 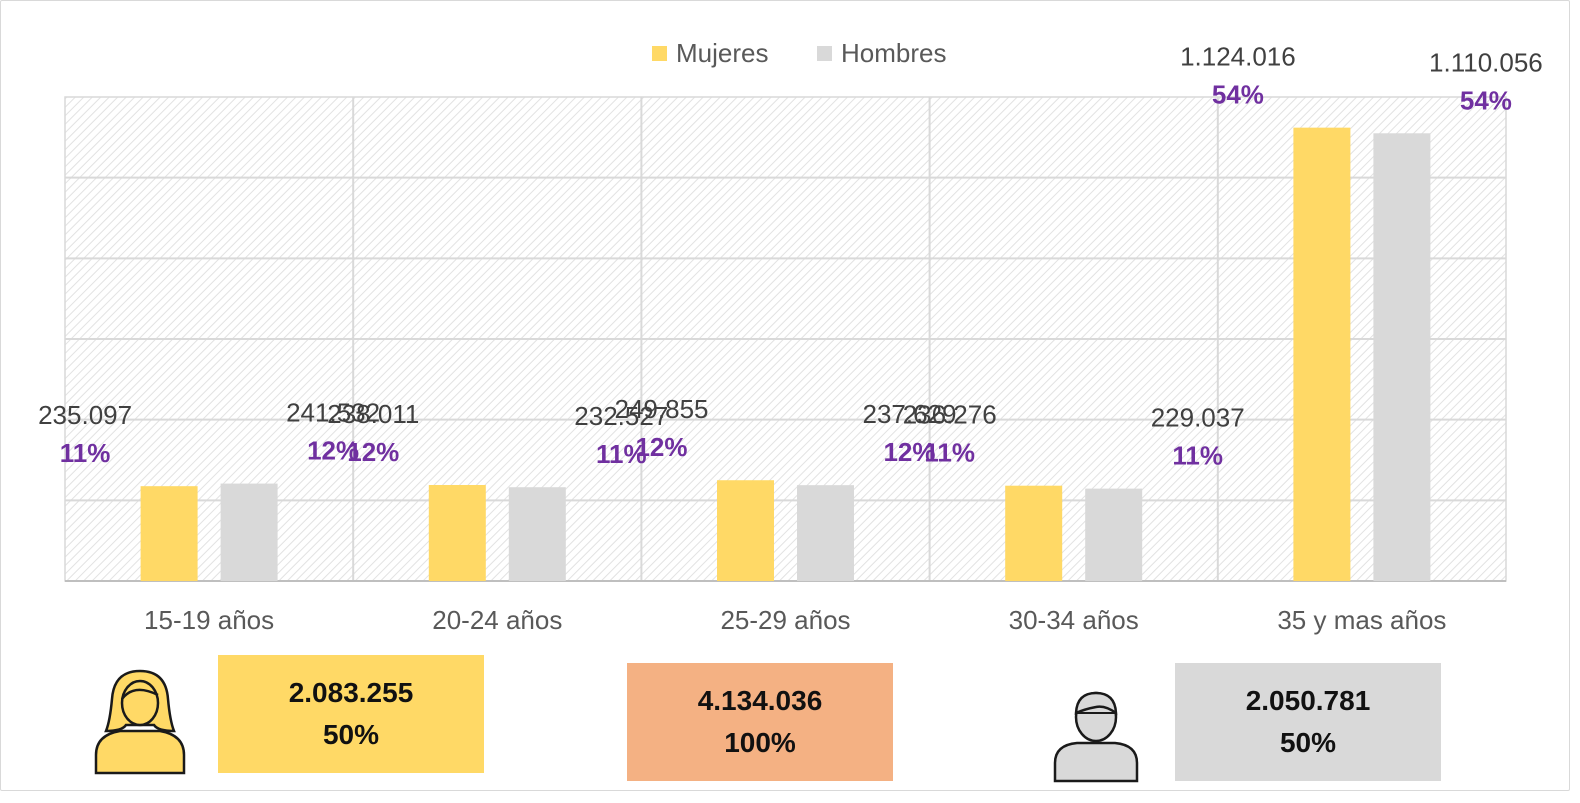 I want to click on data-label-value: 236.276, so click(x=950, y=415).